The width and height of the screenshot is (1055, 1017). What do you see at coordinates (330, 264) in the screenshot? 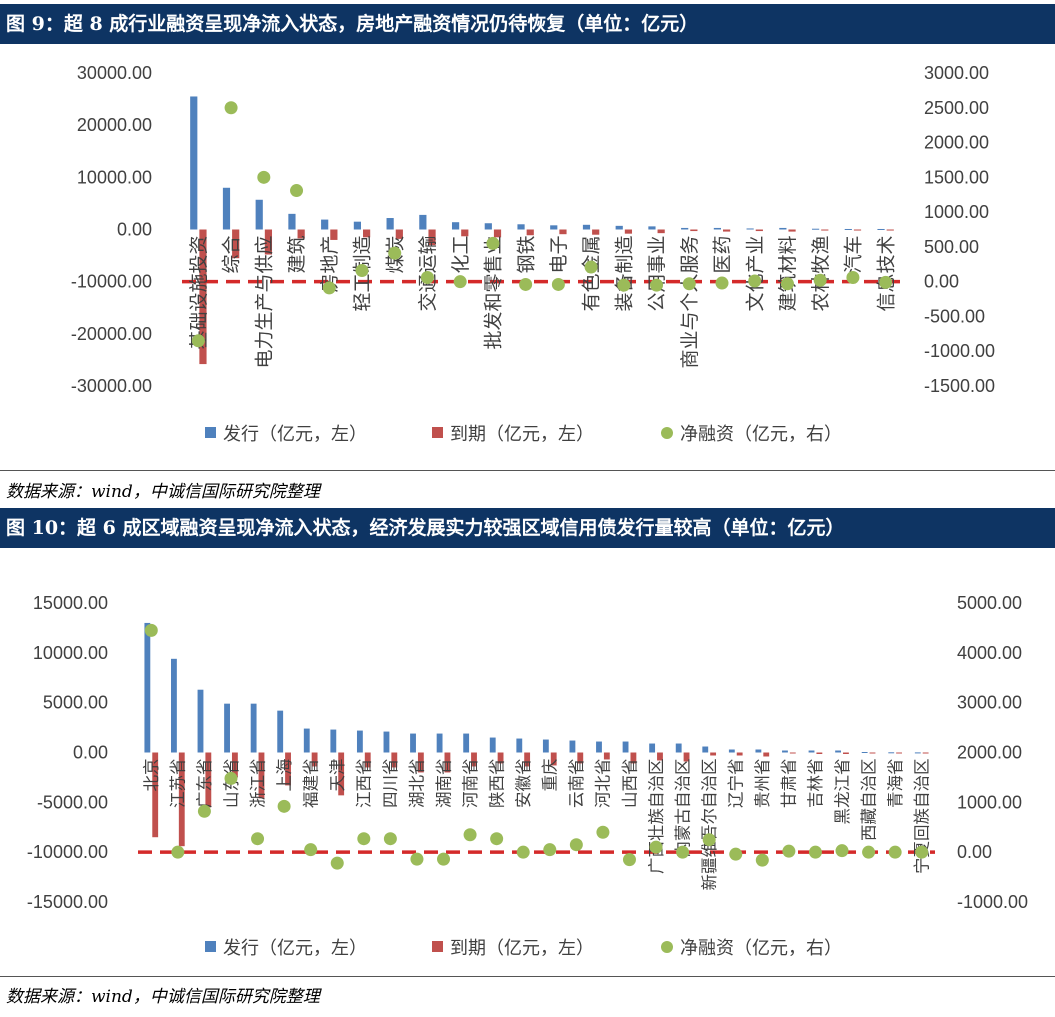
I see `category-label: 房地产` at bounding box center [330, 264].